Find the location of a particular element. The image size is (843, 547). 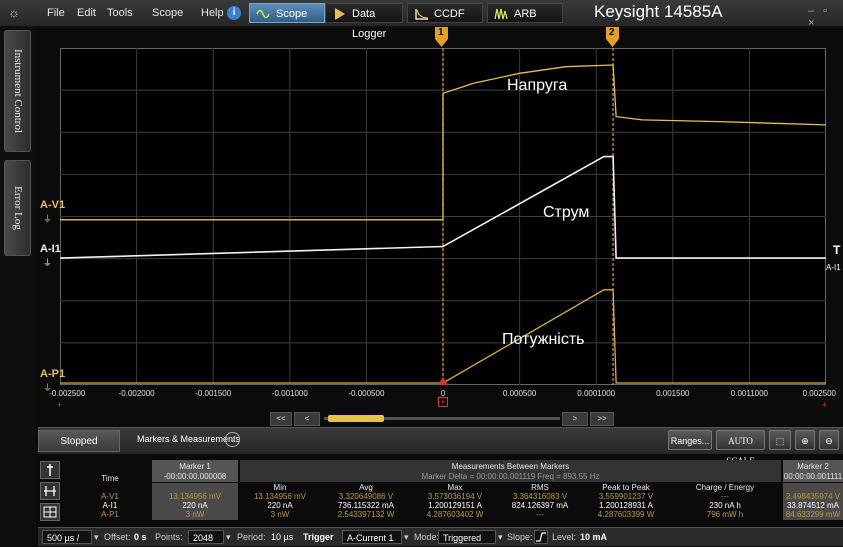

col-rms-header: RMS is located at coordinates (540, 487).